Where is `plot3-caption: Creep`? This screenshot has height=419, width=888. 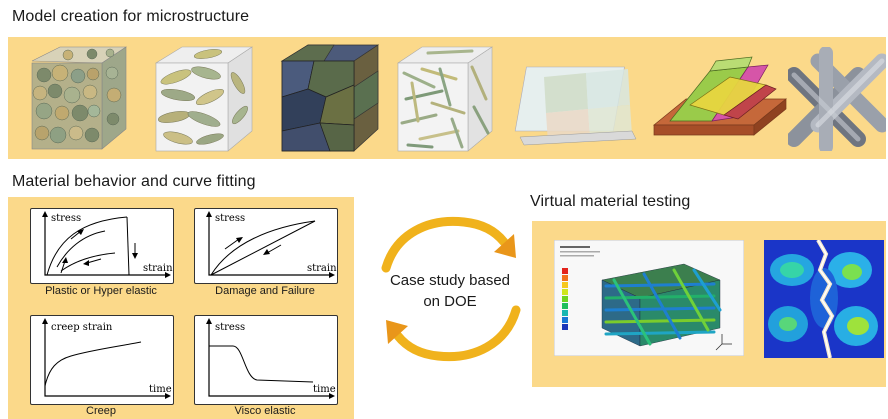
plot3-caption: Creep is located at coordinates (101, 411).